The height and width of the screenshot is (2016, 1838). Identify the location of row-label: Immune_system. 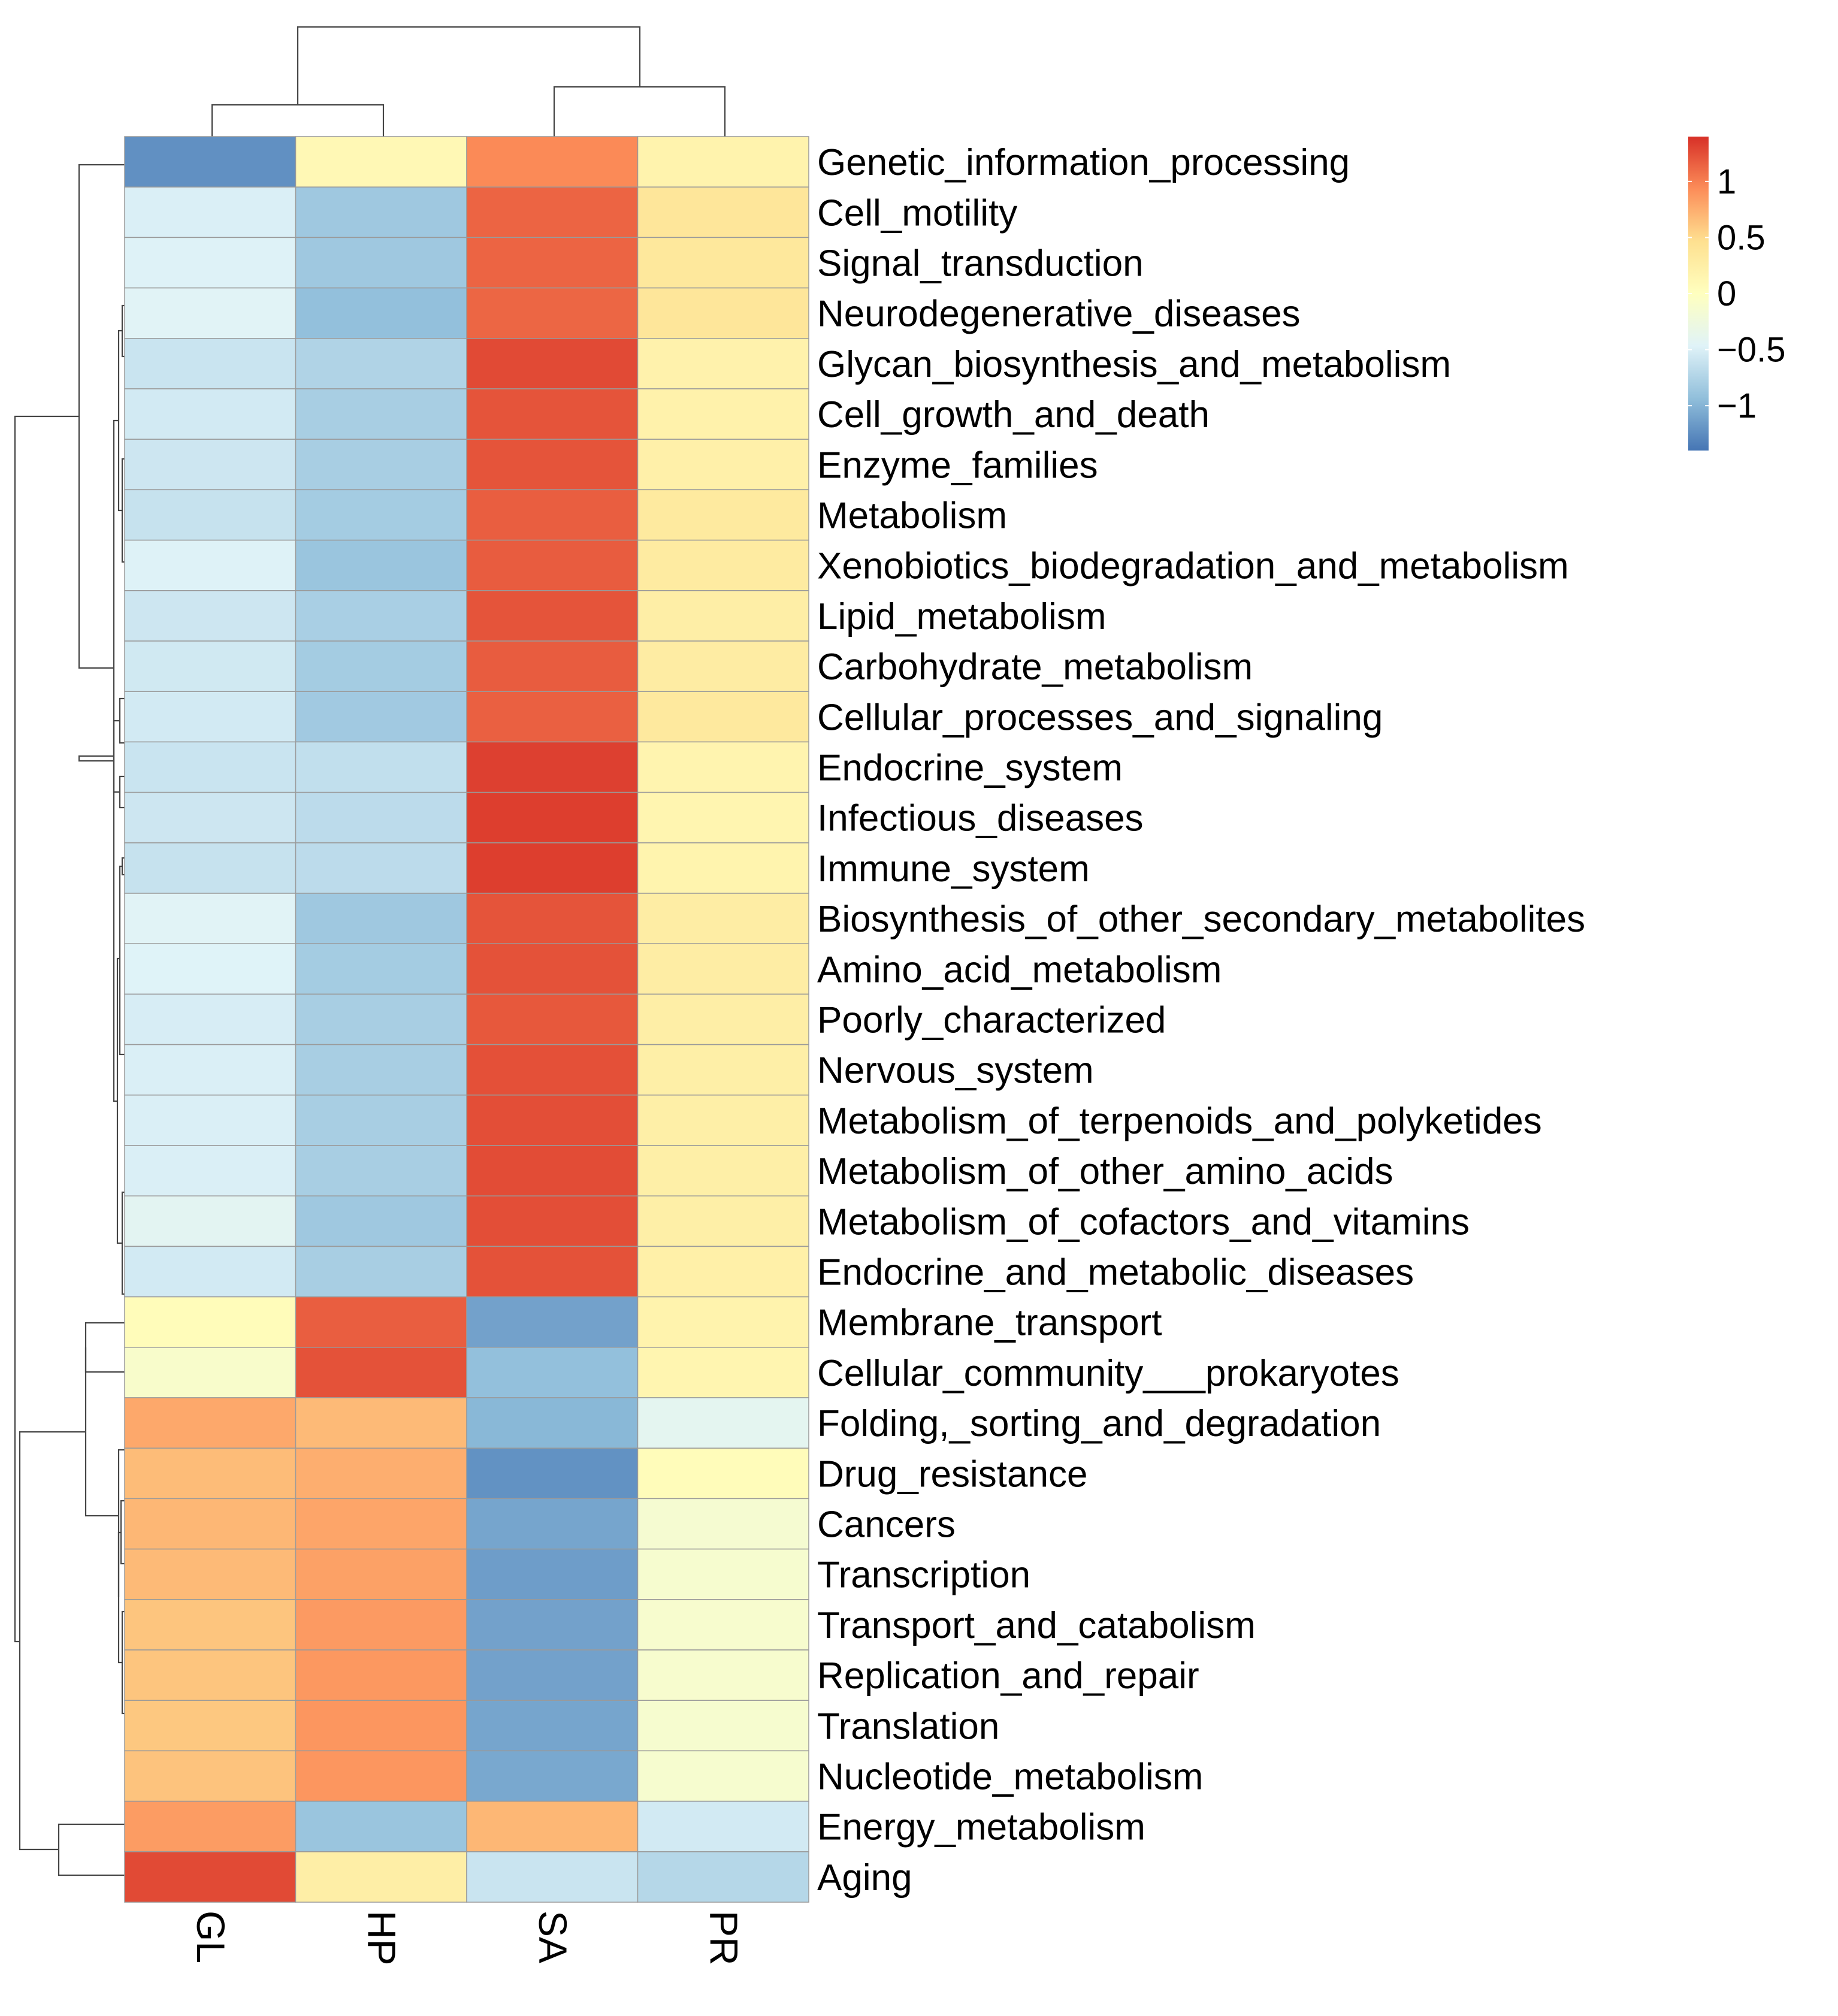
(954, 869).